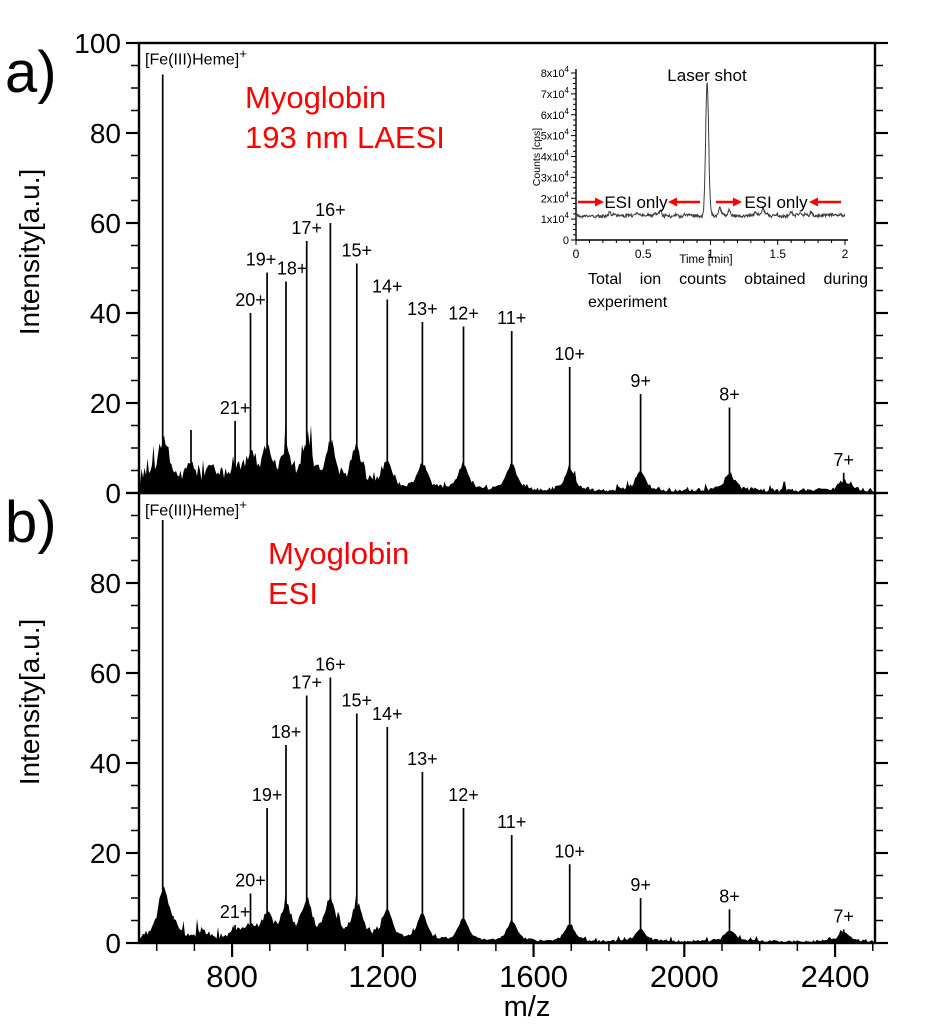 This screenshot has height=1024, width=933. Describe the element at coordinates (710, 151) in the screenshot. I see `inset-tic-trace` at that location.